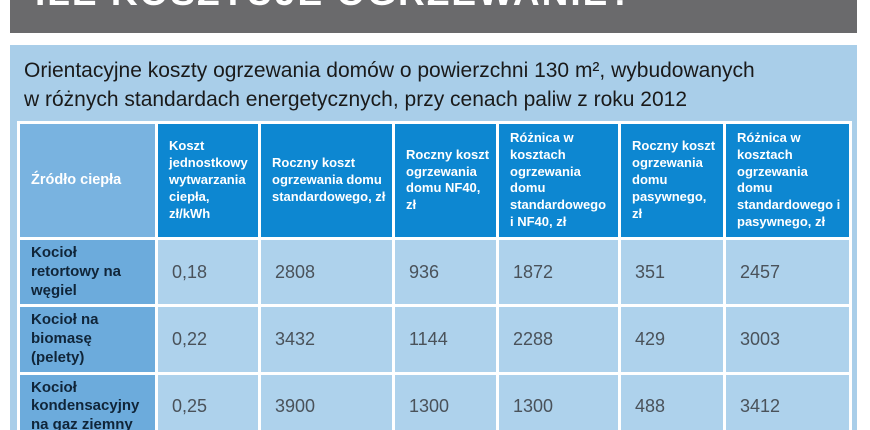  What do you see at coordinates (208, 339) in the screenshot?
I see `cell-value: 0,22` at bounding box center [208, 339].